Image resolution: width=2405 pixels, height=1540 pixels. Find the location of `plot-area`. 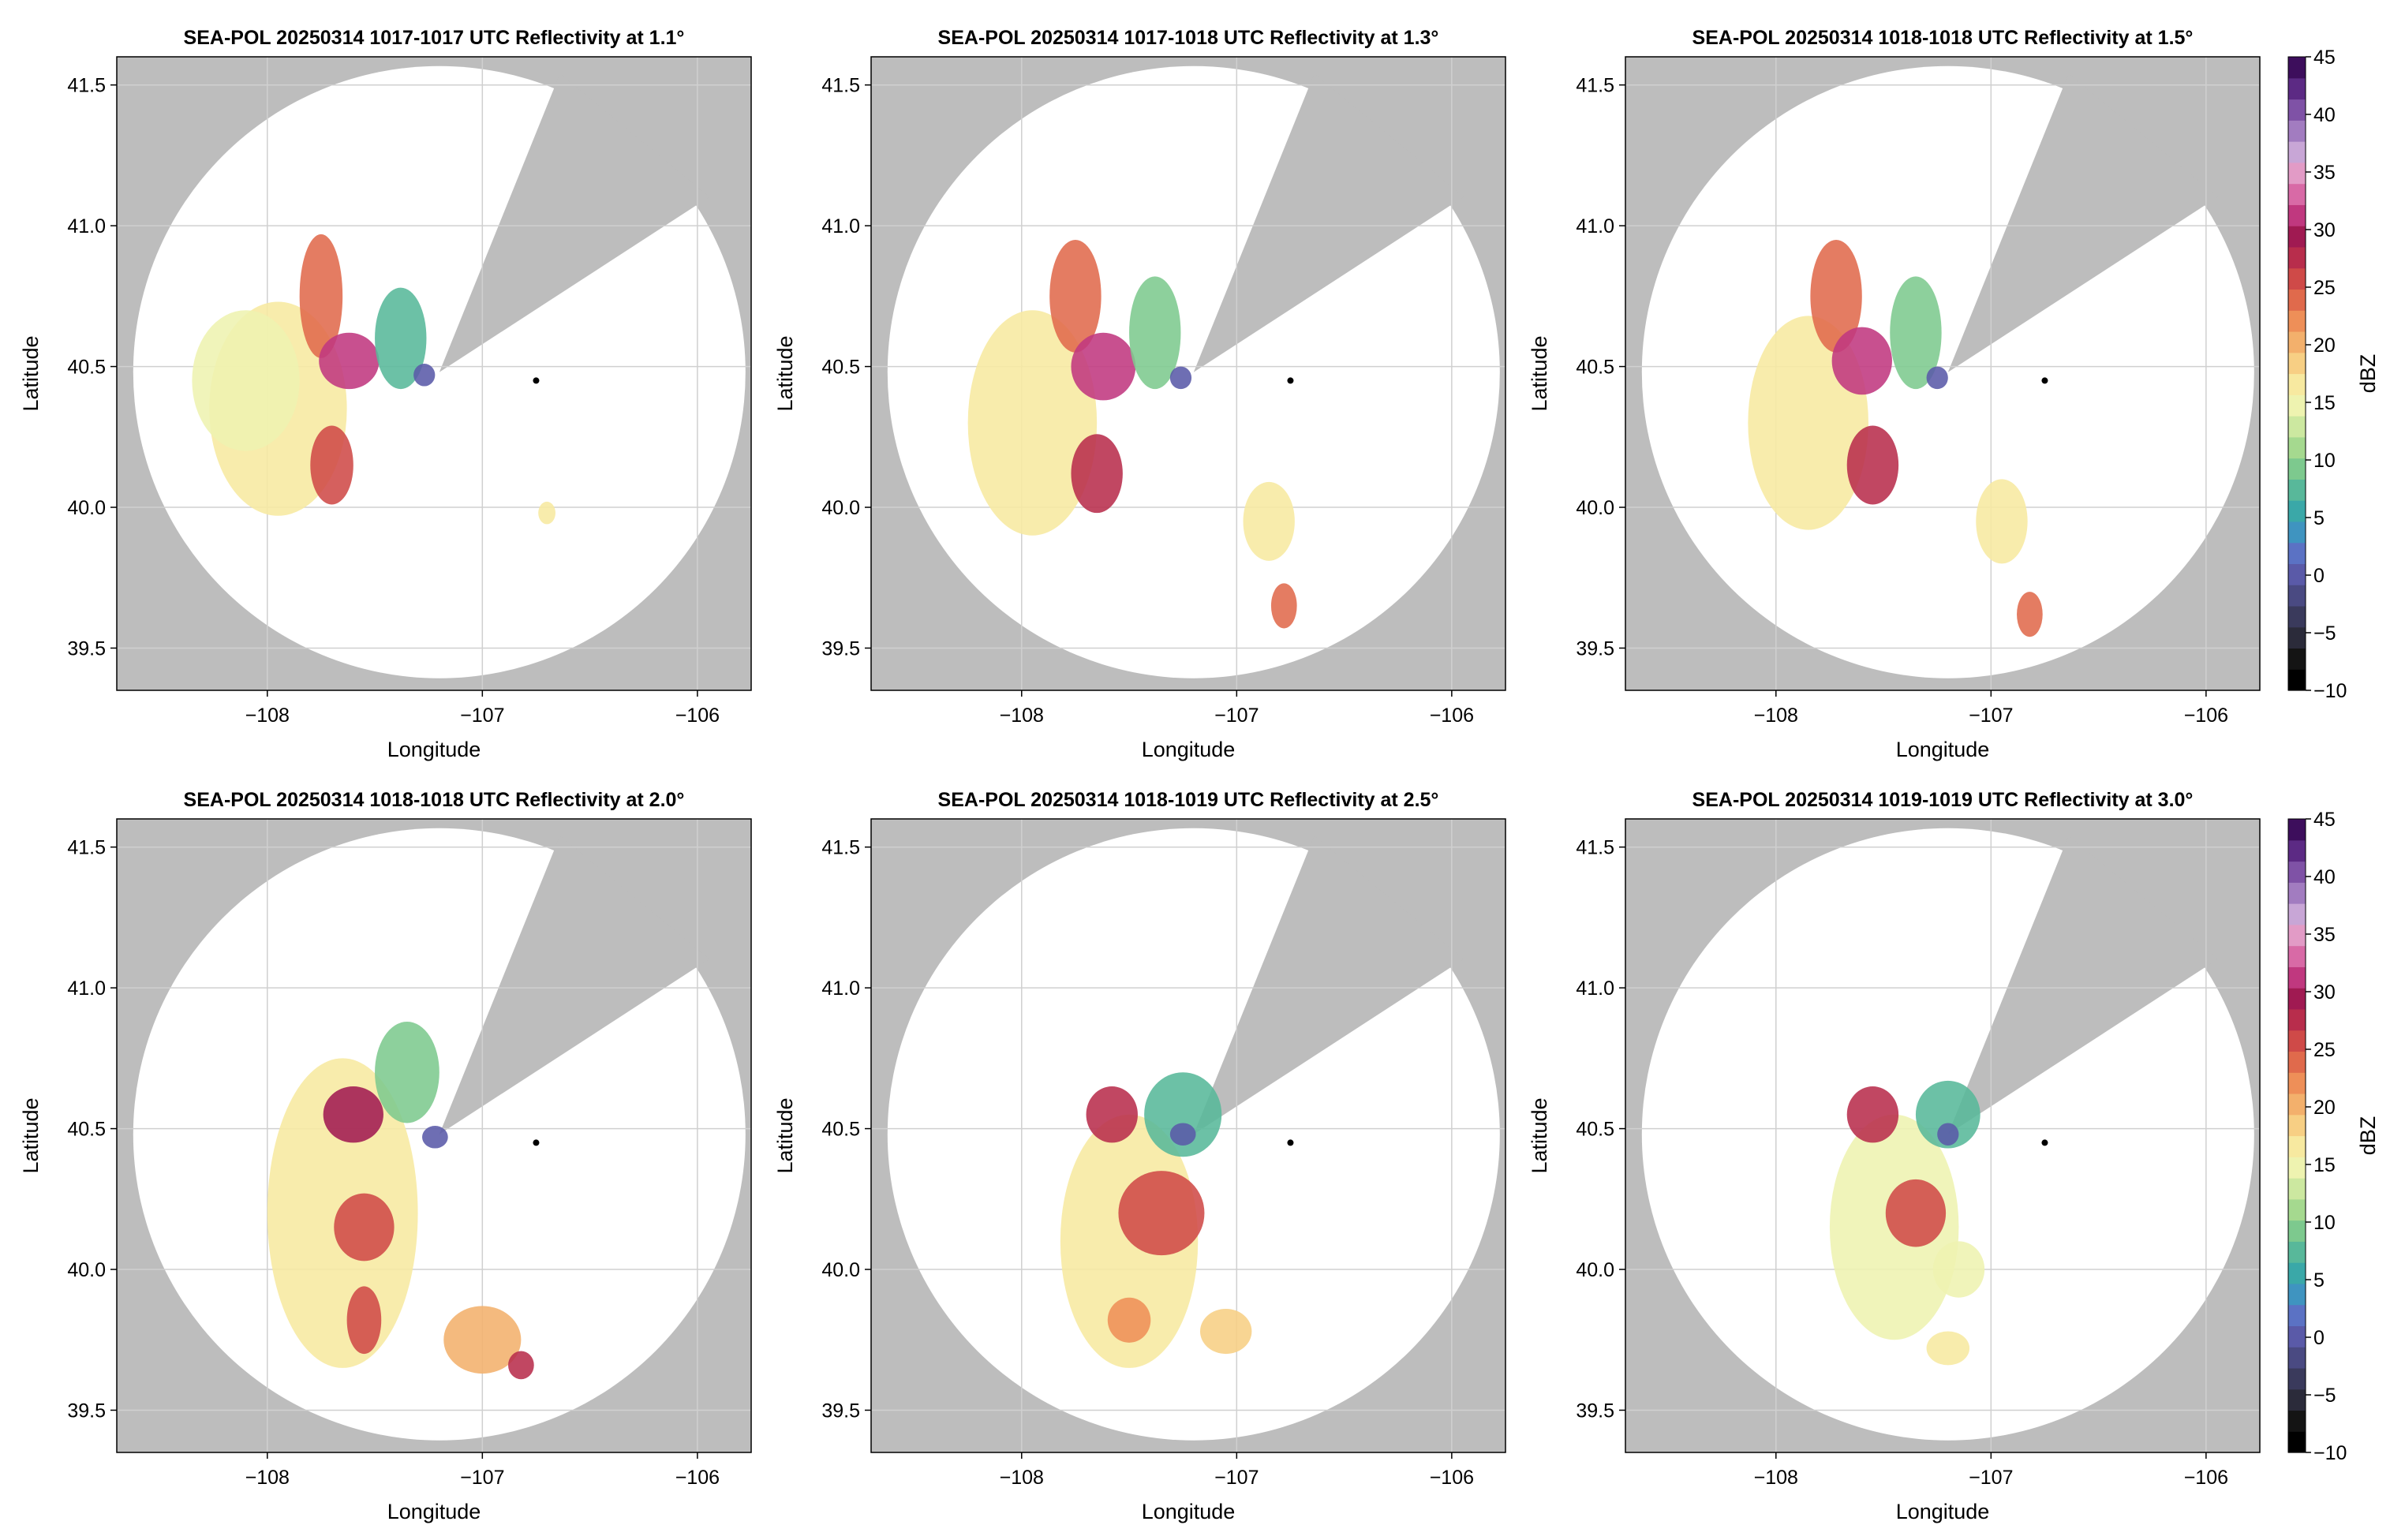

plot-area is located at coordinates (434, 1135).